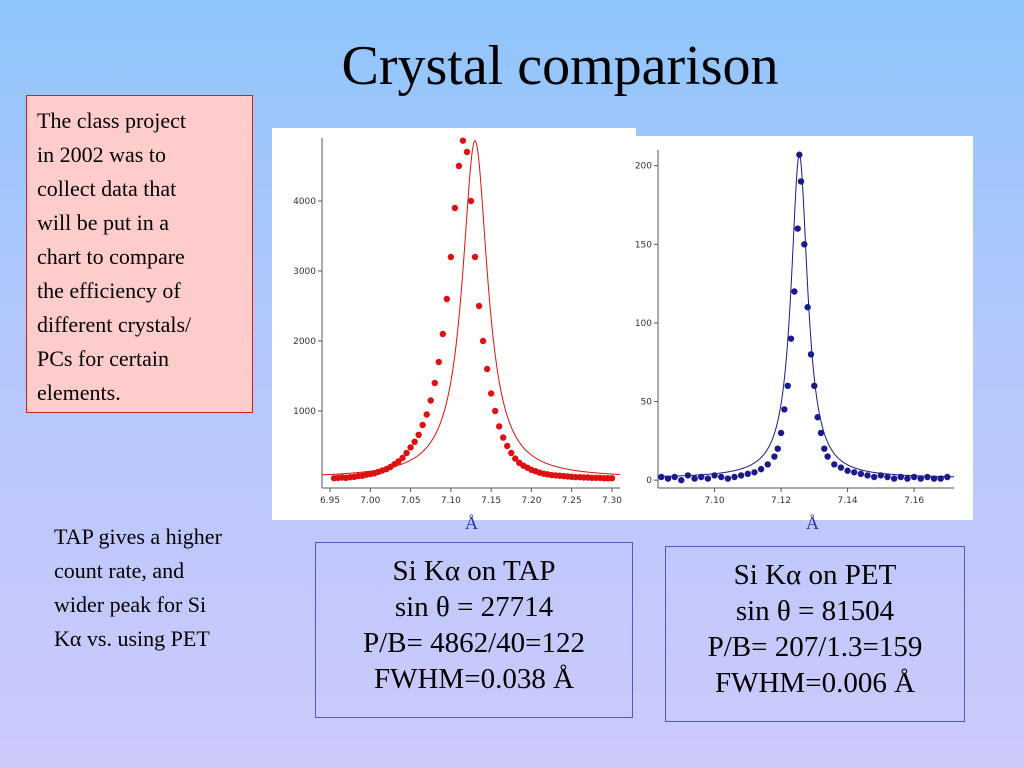 The height and width of the screenshot is (768, 1024). Describe the element at coordinates (474, 643) in the screenshot. I see `tap-peak-to-background: P/B= 4862/40=122` at that location.